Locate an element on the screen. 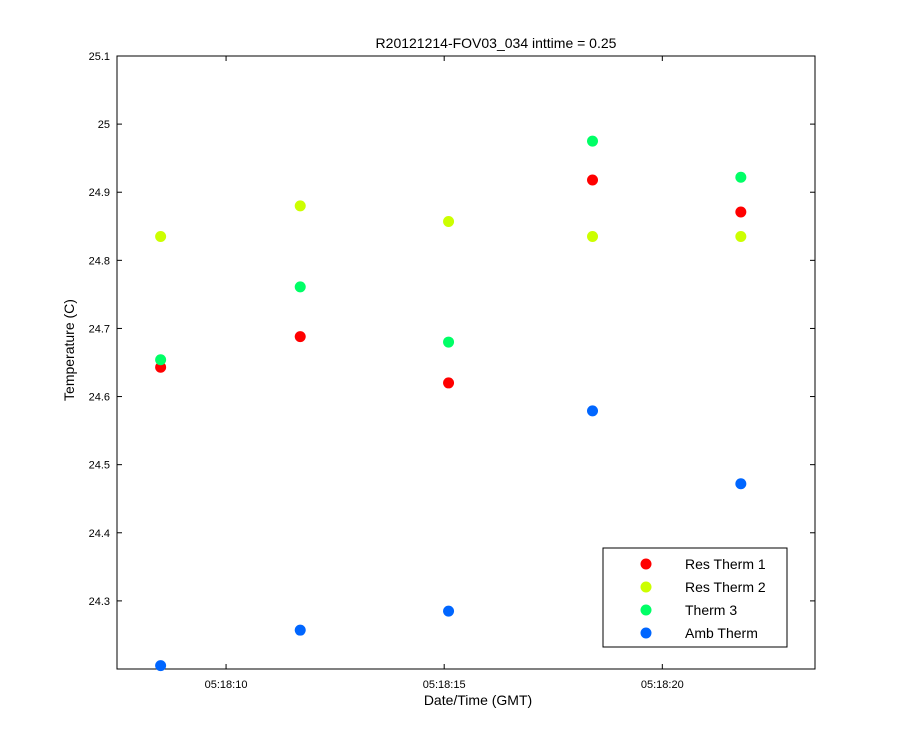  legend-marker-amb-therm is located at coordinates (646, 633).